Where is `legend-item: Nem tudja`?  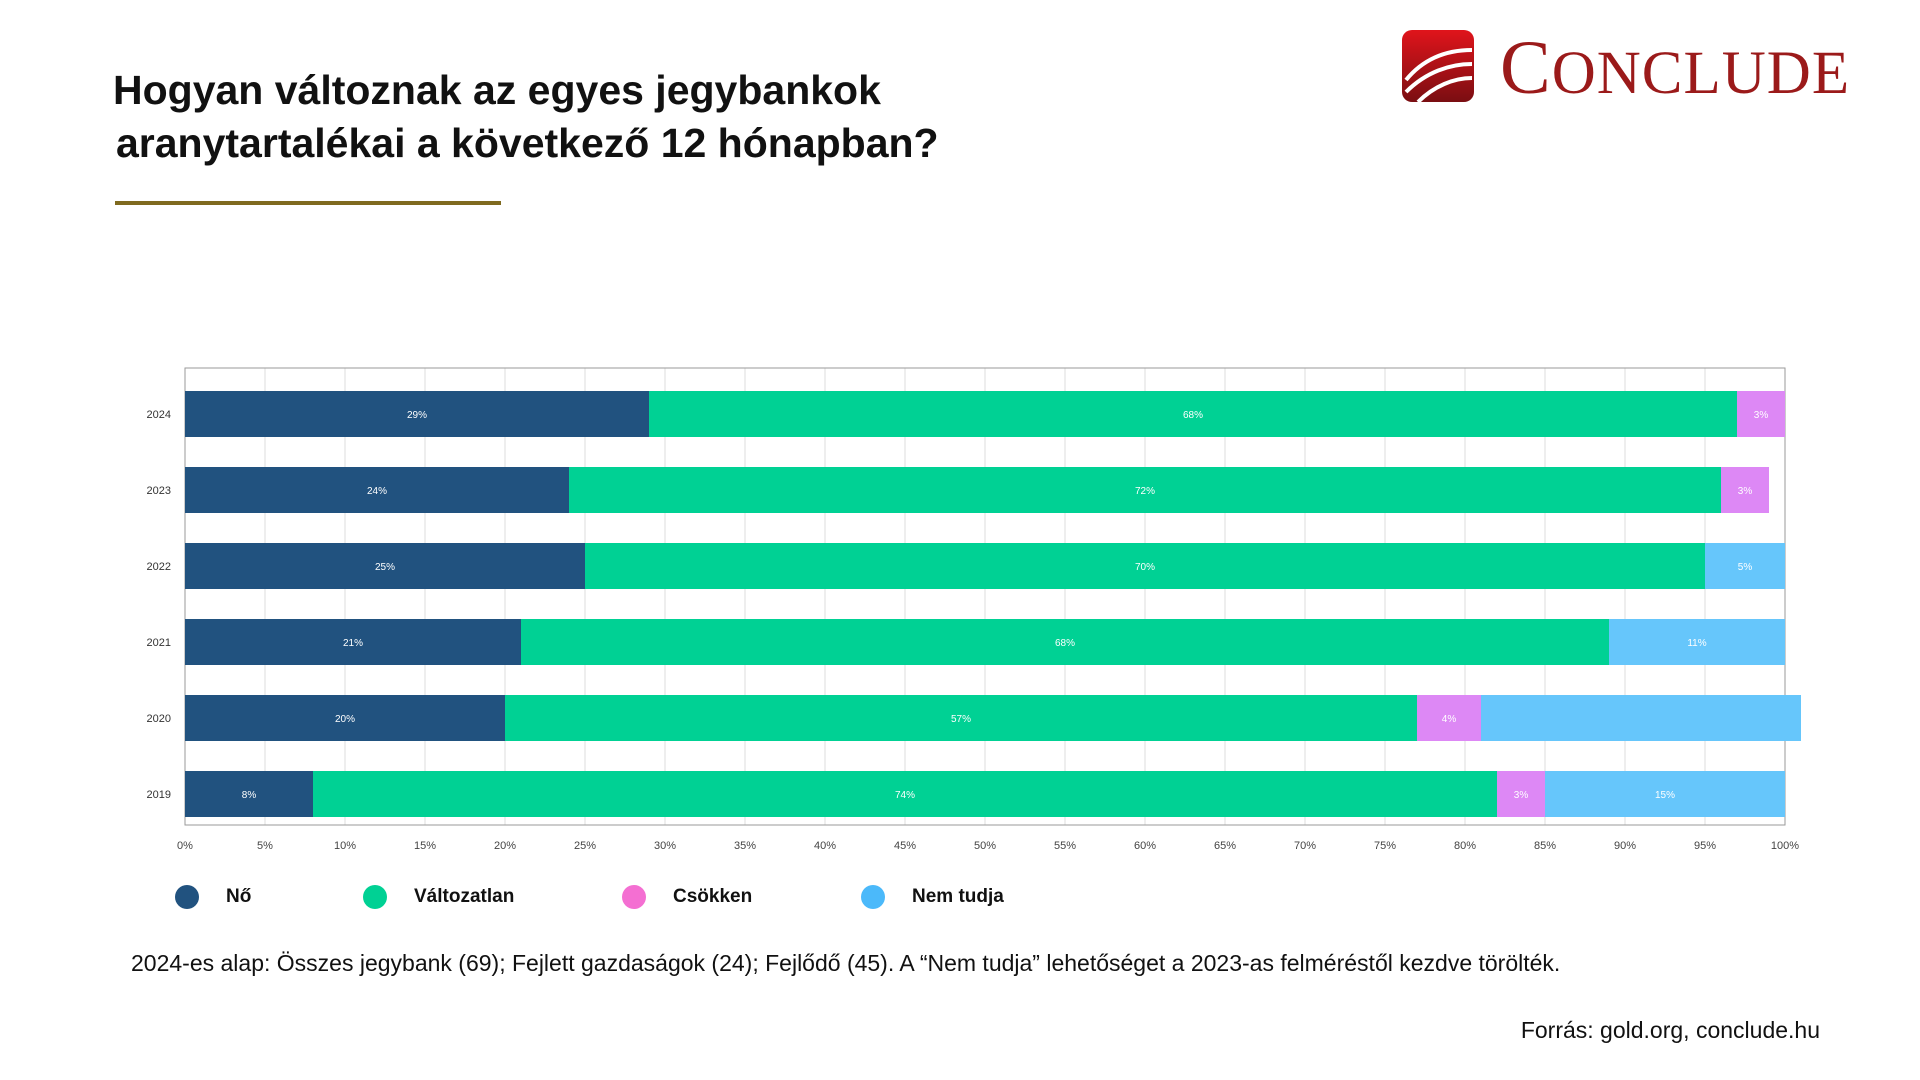
legend-item: Nem tudja is located at coordinates (932, 897).